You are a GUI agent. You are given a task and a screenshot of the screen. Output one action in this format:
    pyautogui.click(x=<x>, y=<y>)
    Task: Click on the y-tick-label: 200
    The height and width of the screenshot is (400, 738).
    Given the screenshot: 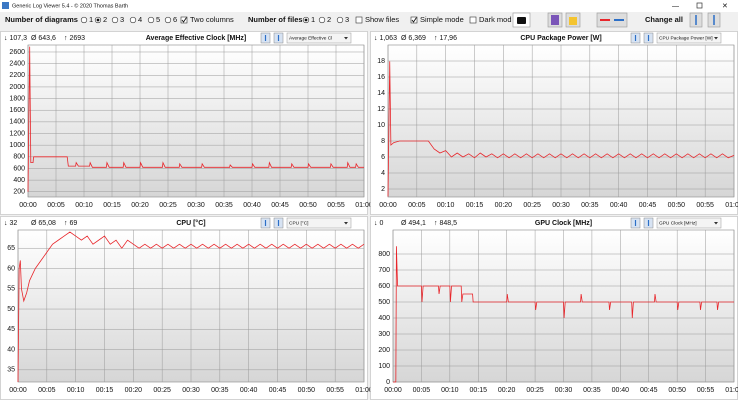 What is the action you would take?
    pyautogui.click(x=19, y=192)
    